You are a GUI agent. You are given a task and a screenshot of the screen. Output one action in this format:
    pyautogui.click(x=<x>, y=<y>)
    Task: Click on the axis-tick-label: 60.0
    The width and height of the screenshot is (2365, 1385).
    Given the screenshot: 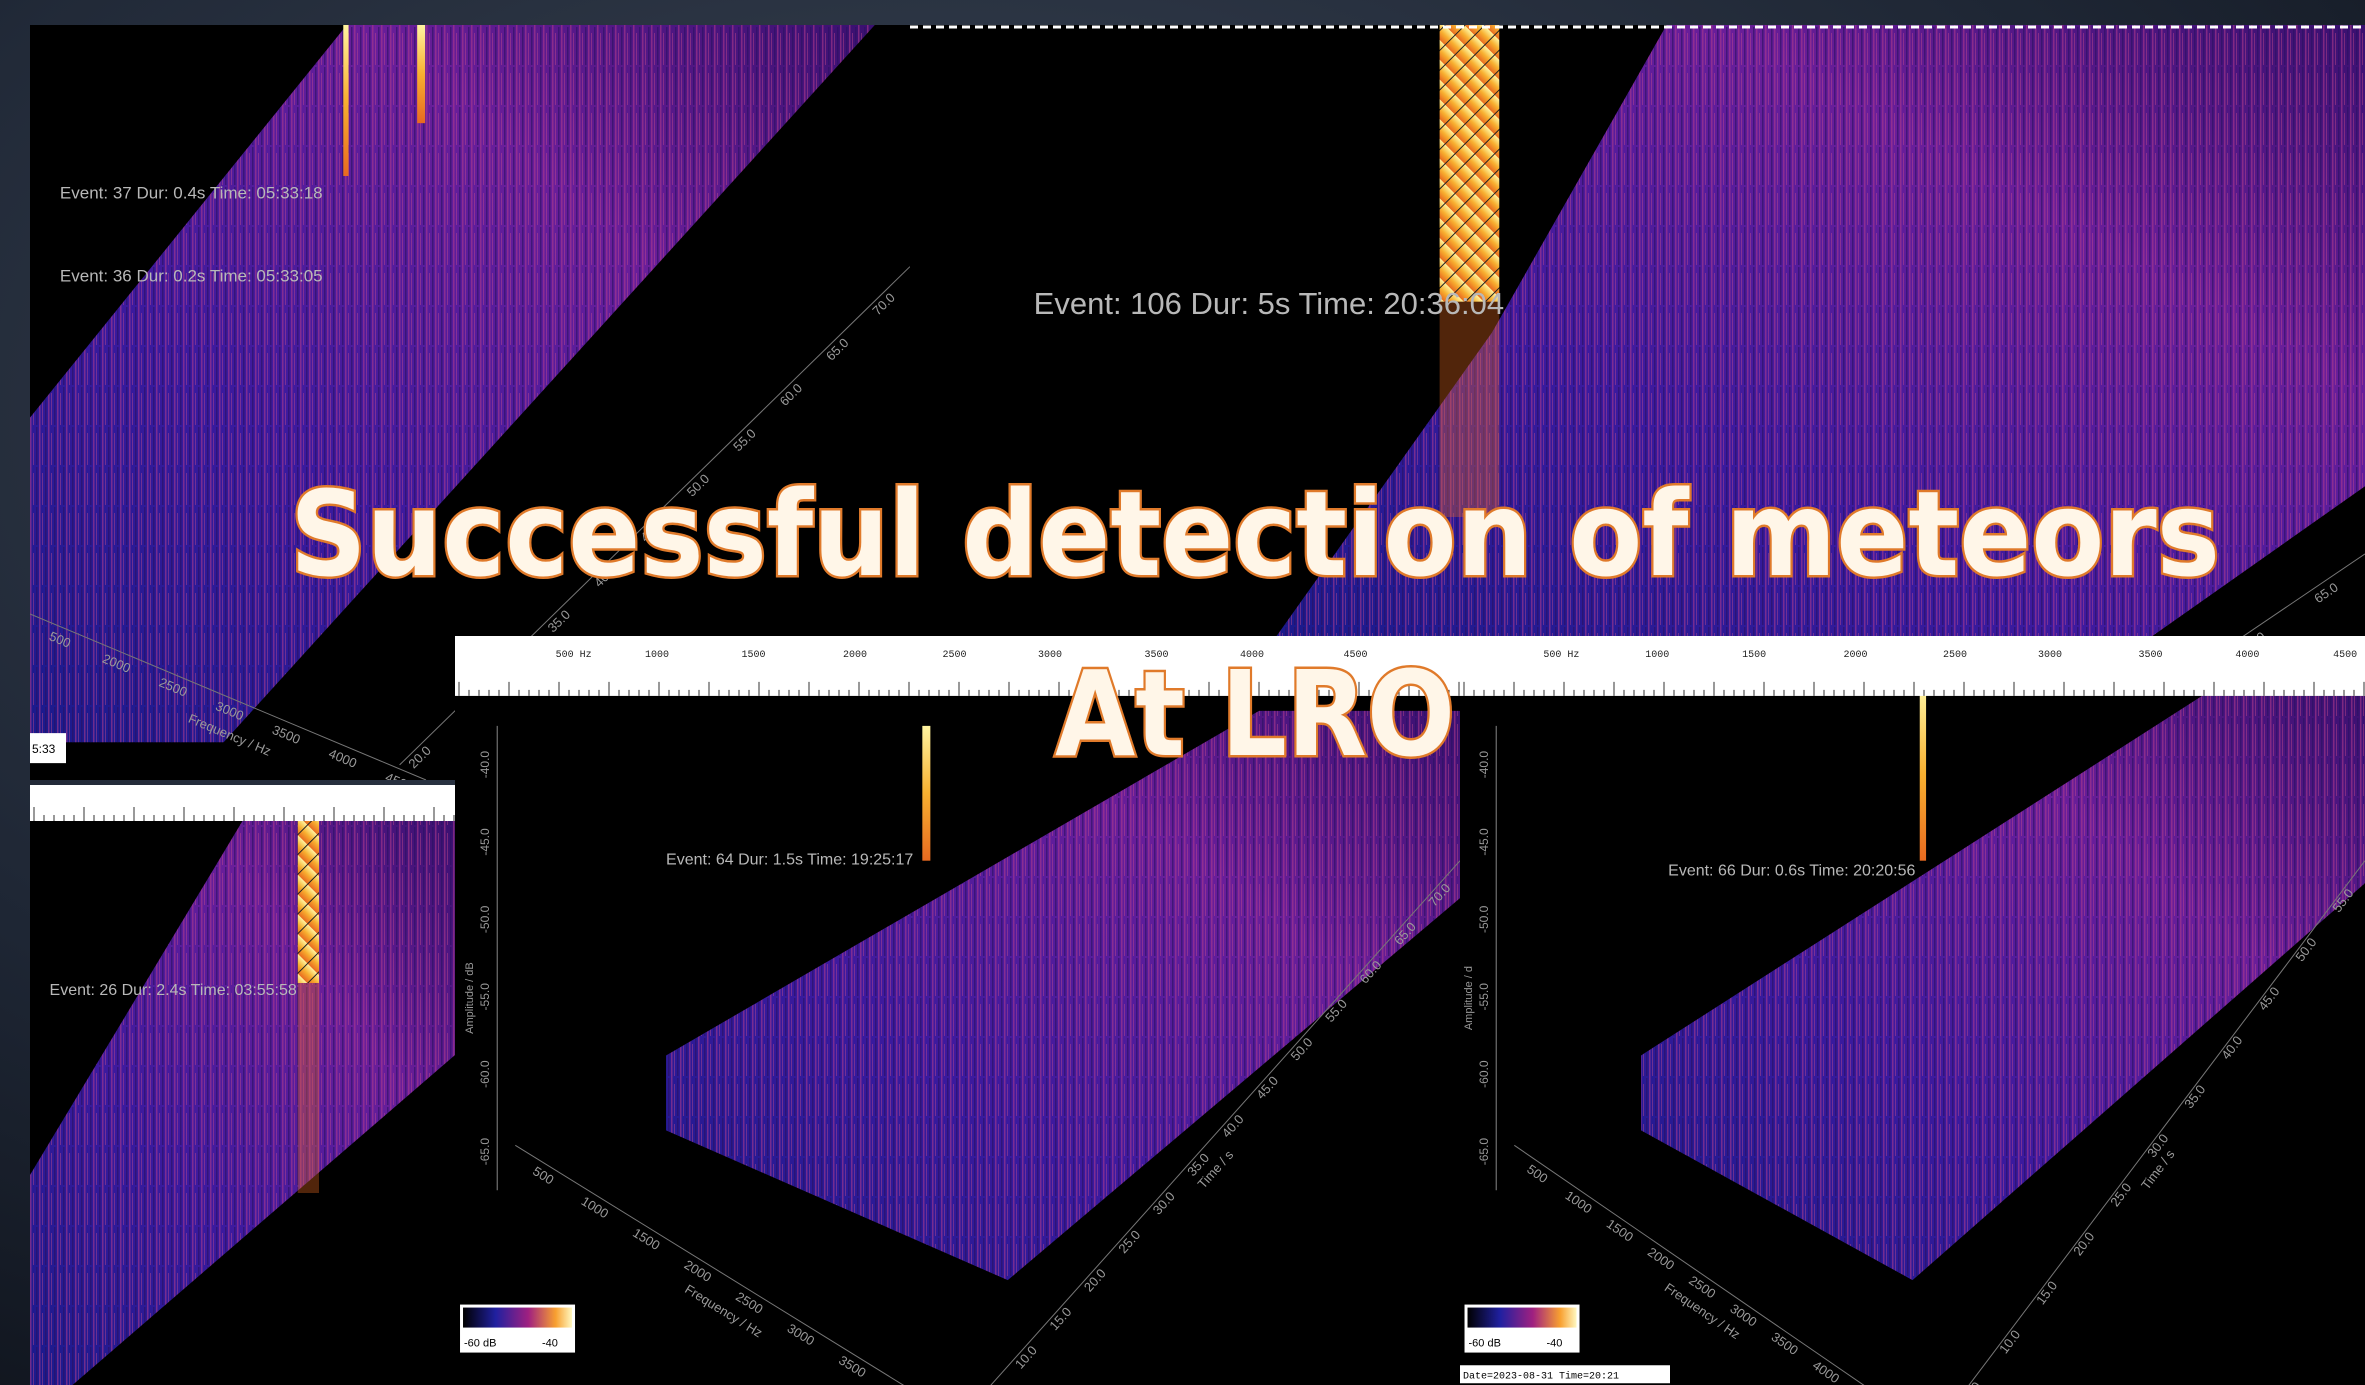 What is the action you would take?
    pyautogui.click(x=2253, y=642)
    